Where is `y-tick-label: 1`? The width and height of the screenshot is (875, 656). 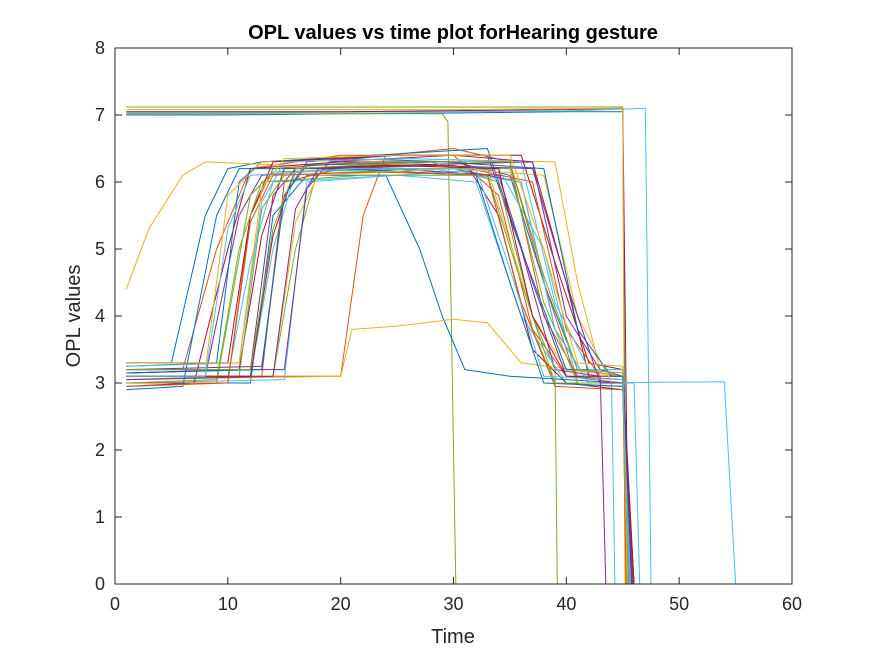 y-tick-label: 1 is located at coordinates (100, 517).